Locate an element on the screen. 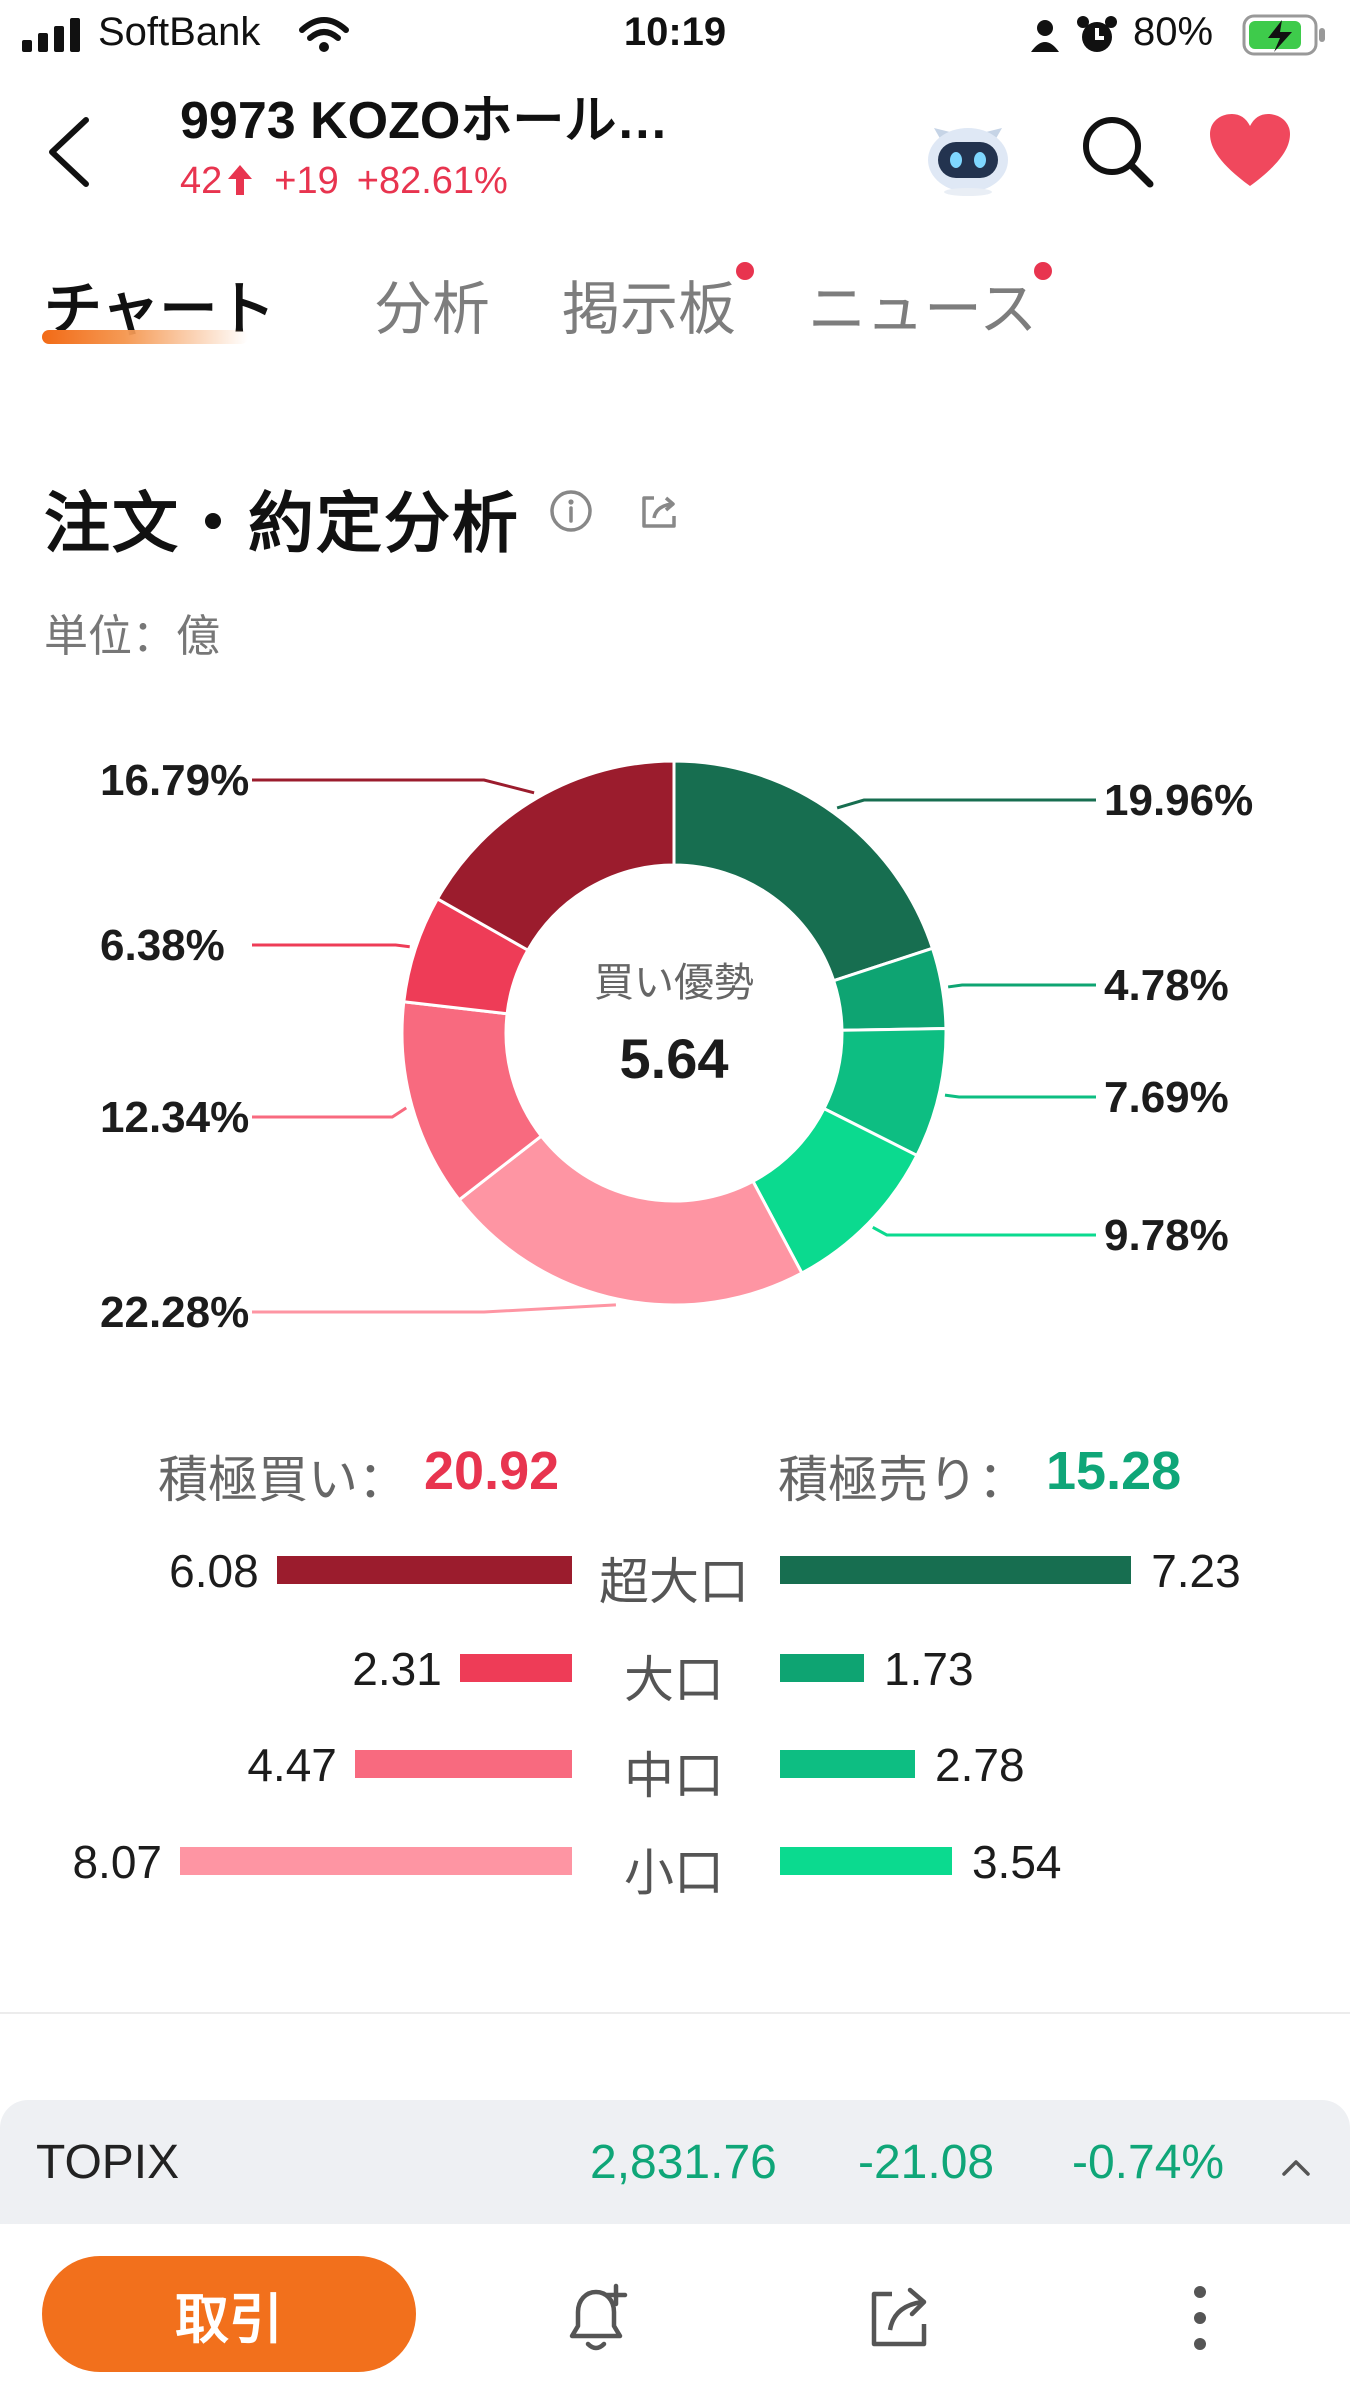 This screenshot has width=1350, height=2400. buy-value: 8.07 is located at coordinates (117, 1862).